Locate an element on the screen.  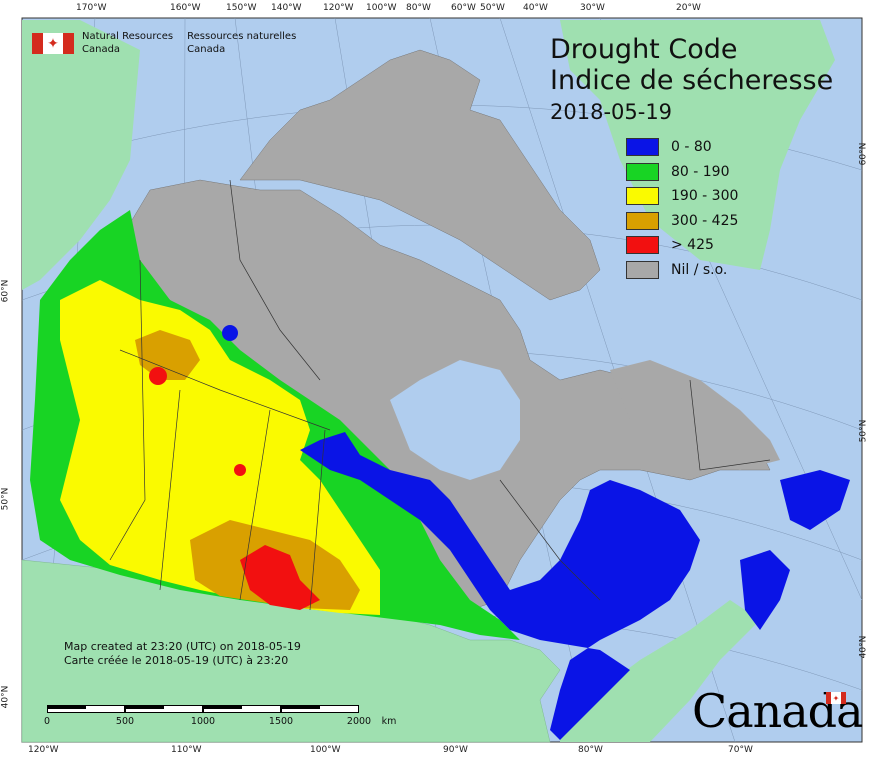
legend-item: 190 - 300 is located at coordinates (682, 196).